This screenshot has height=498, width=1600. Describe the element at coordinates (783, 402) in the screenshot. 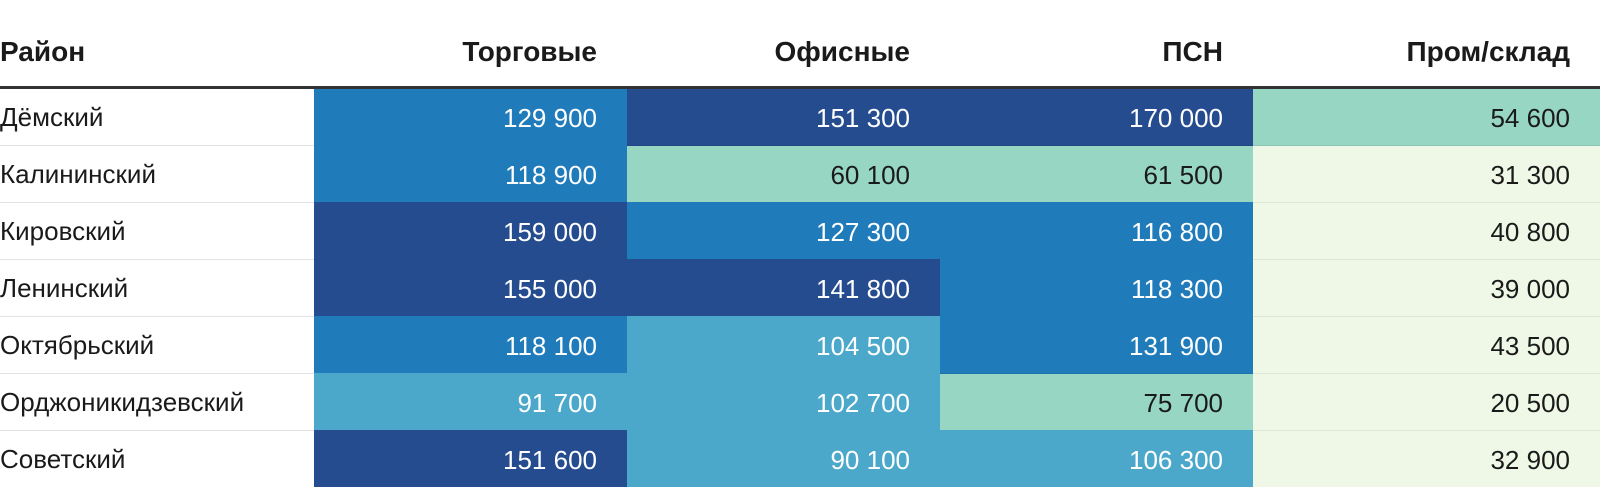

I see `heat-cell: 102 700` at that location.